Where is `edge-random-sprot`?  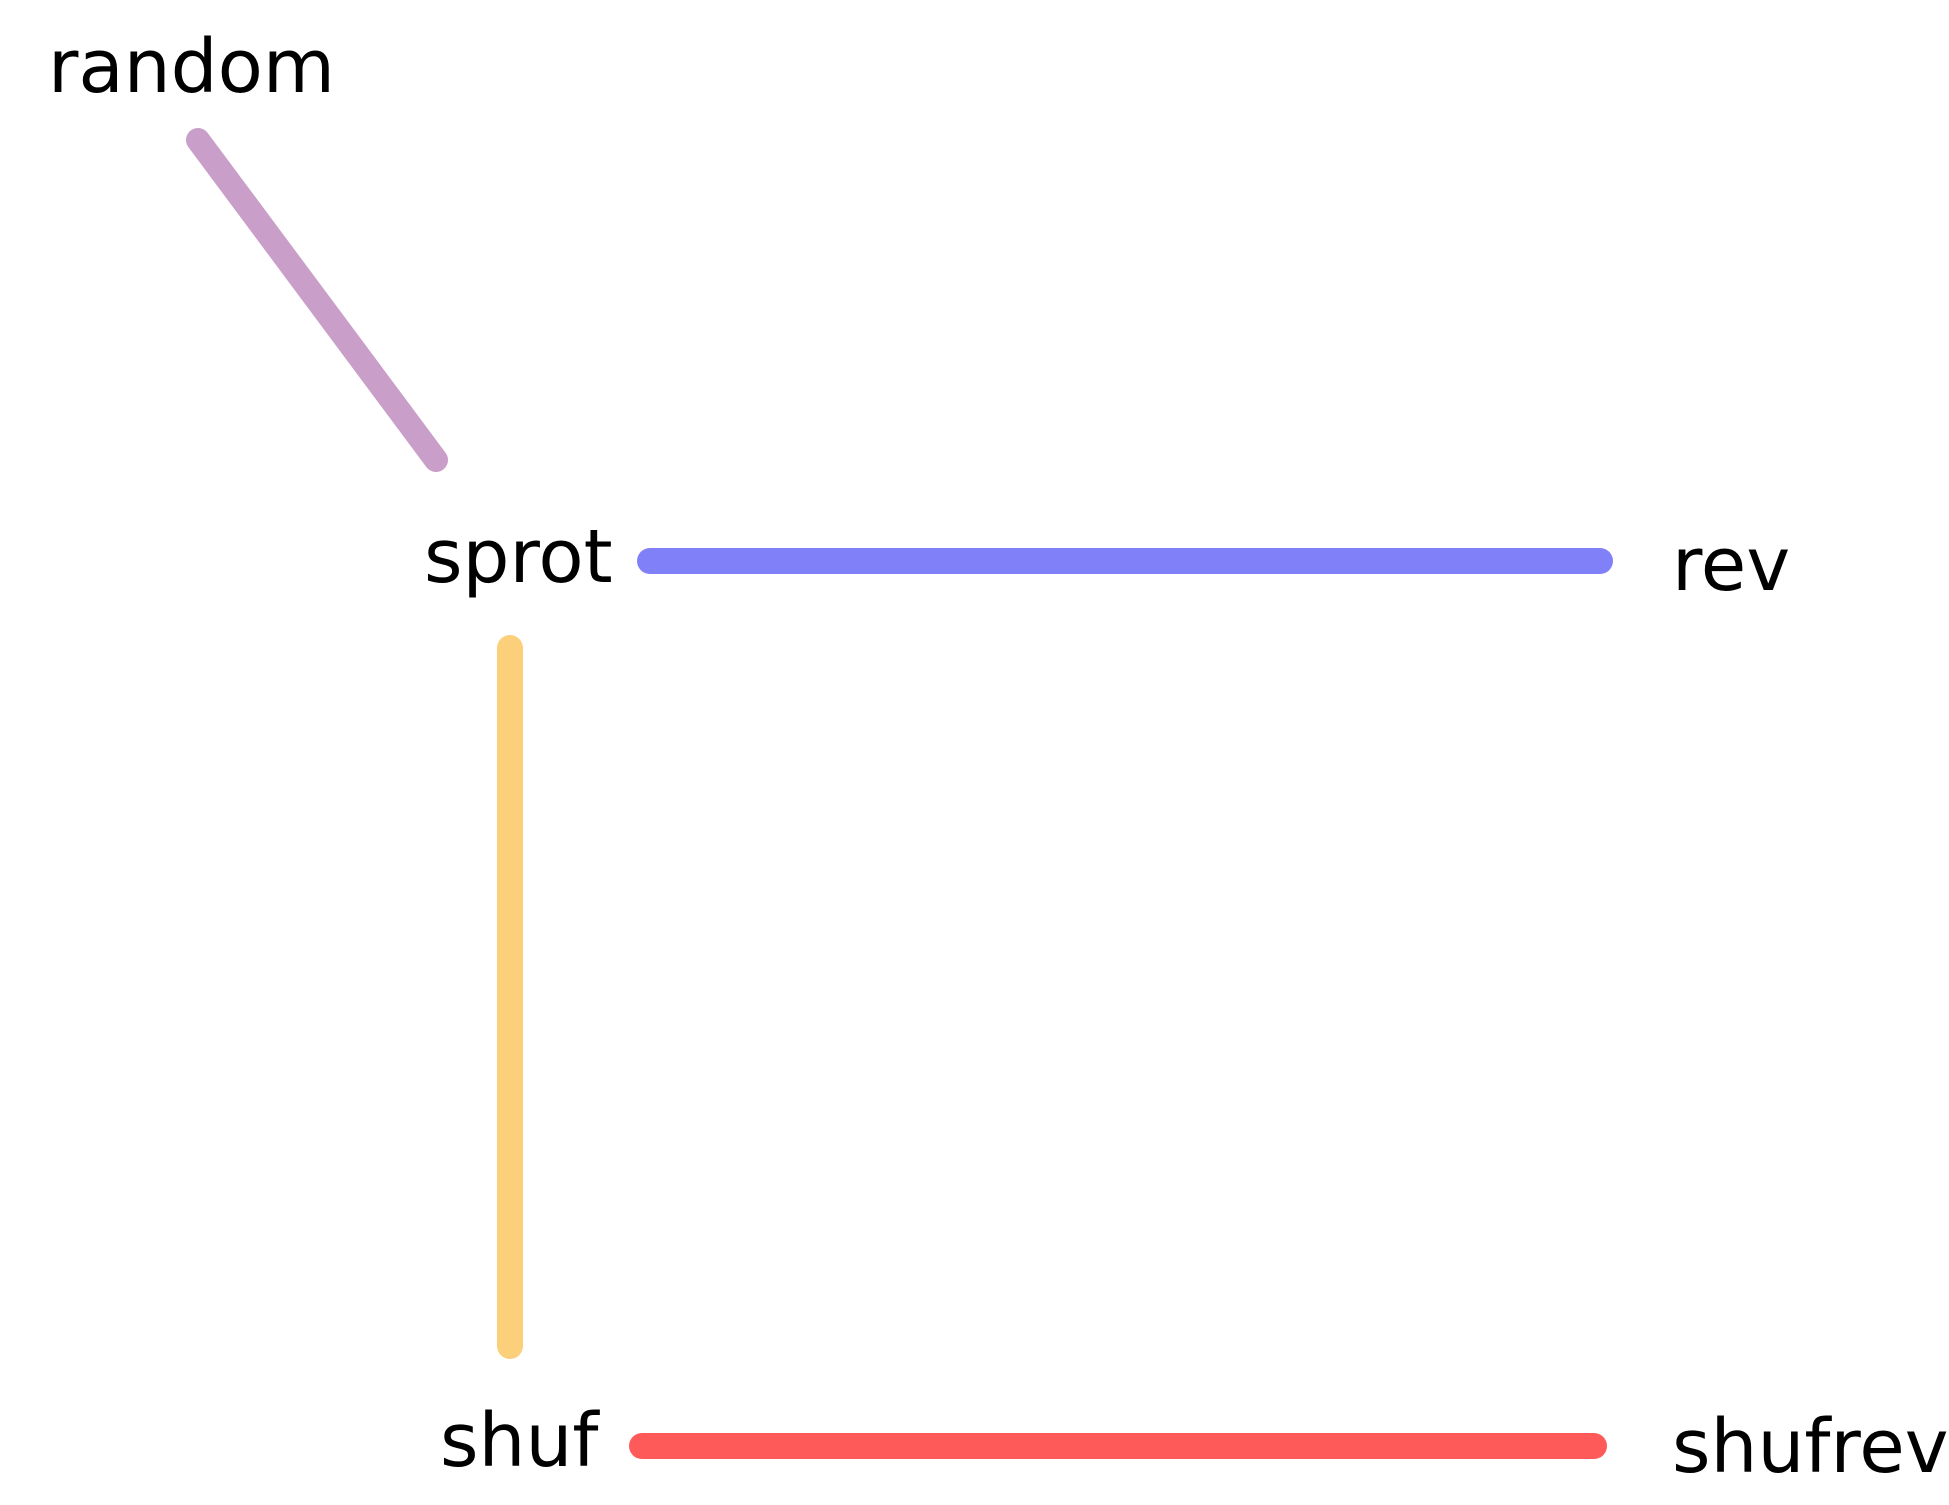 edge-random-sprot is located at coordinates (317, 300).